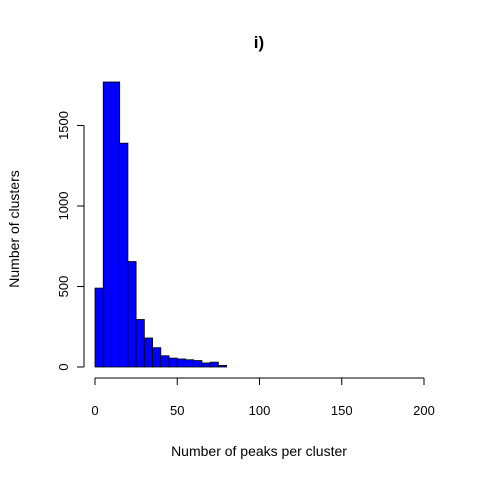 The height and width of the screenshot is (480, 480). I want to click on x-axis: 0 50 100 150 200, so click(263, 397).